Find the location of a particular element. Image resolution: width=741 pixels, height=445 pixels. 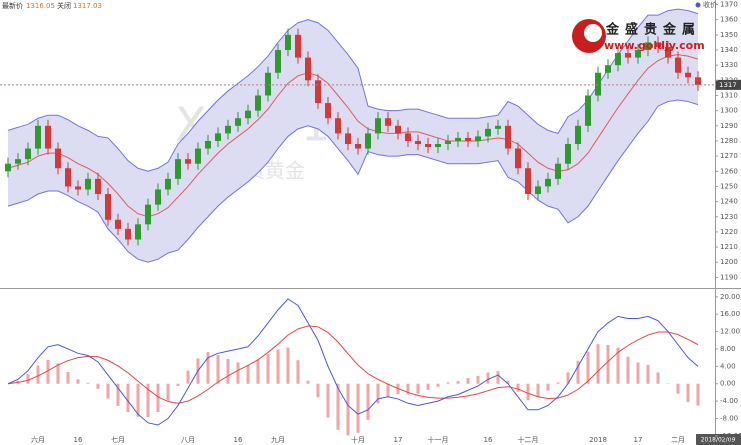

y-tick-label: 1370 is located at coordinates (729, 5).